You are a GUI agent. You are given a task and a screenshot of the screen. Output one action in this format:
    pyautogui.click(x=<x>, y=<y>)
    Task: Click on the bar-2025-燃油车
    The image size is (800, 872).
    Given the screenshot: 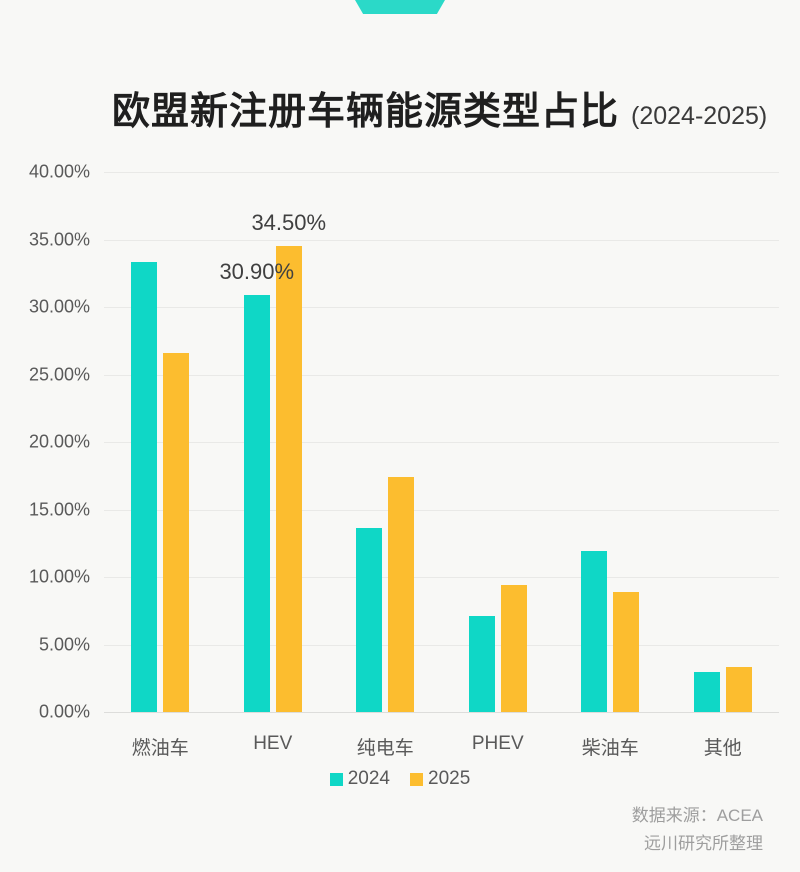 What is the action you would take?
    pyautogui.click(x=176, y=532)
    